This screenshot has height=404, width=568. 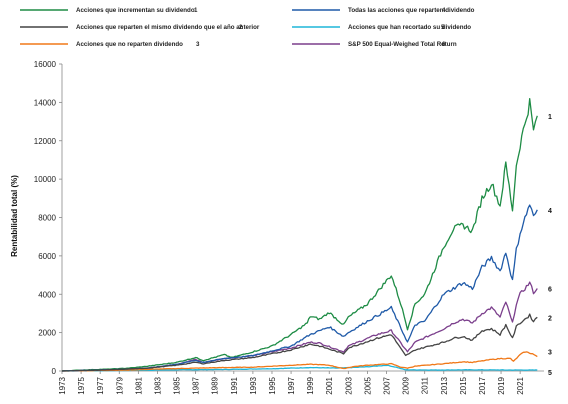 I want to click on x-tick-label: 1993, so click(x=253, y=385).